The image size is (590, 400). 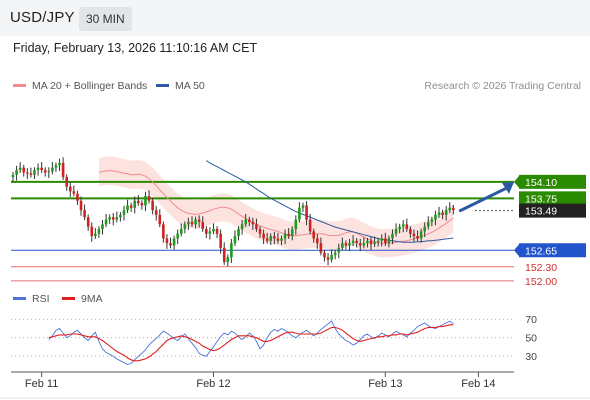 What do you see at coordinates (541, 183) in the screenshot?
I see `level-label-0: 154.10` at bounding box center [541, 183].